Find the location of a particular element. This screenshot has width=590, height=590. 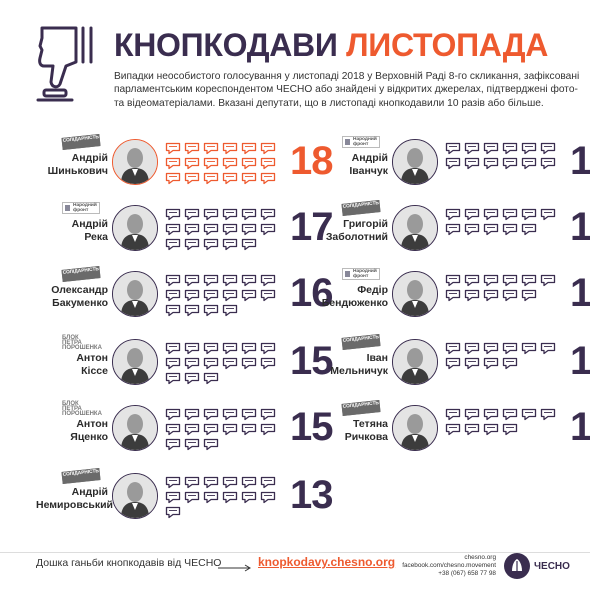

deputy-name: Андрій Шинькович is located at coordinates (72, 164).